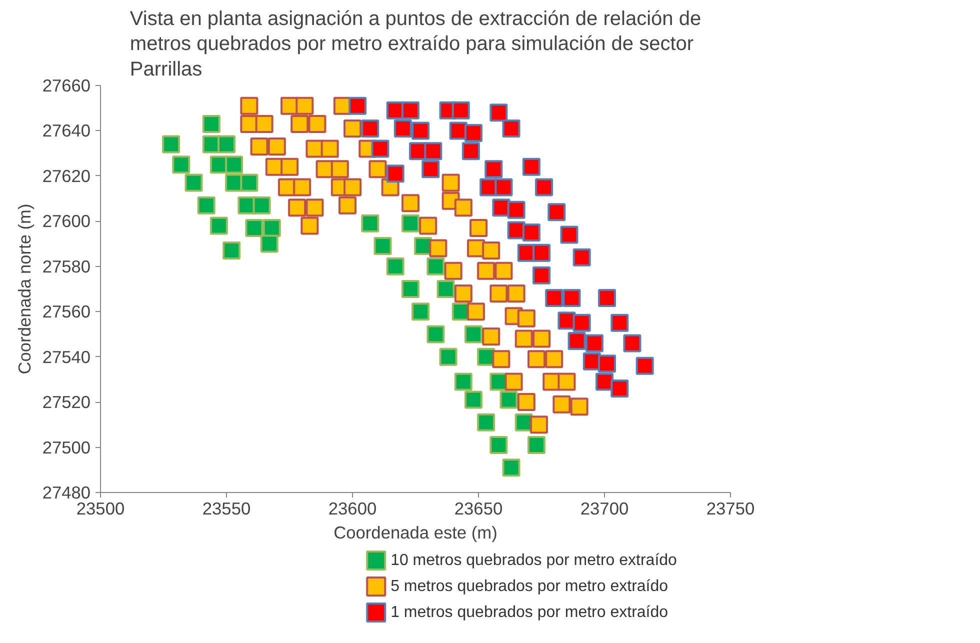 The width and height of the screenshot is (980, 643). Describe the element at coordinates (66, 221) in the screenshot. I see `y-tick-label: 27600` at that location.